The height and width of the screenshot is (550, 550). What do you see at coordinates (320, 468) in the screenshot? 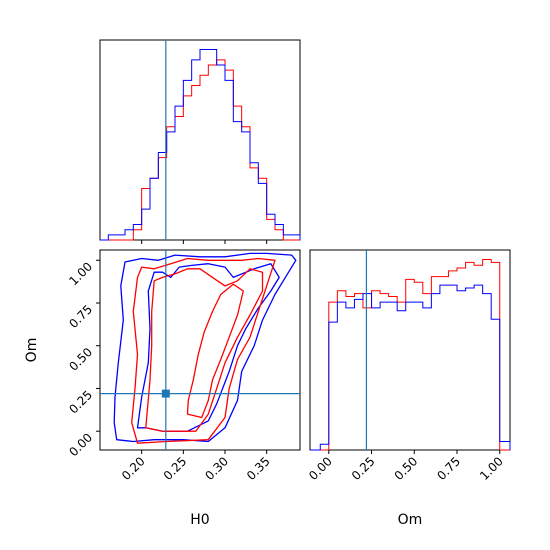
I see `histogram-Om-xtick-label-0: 0.00` at bounding box center [320, 468].